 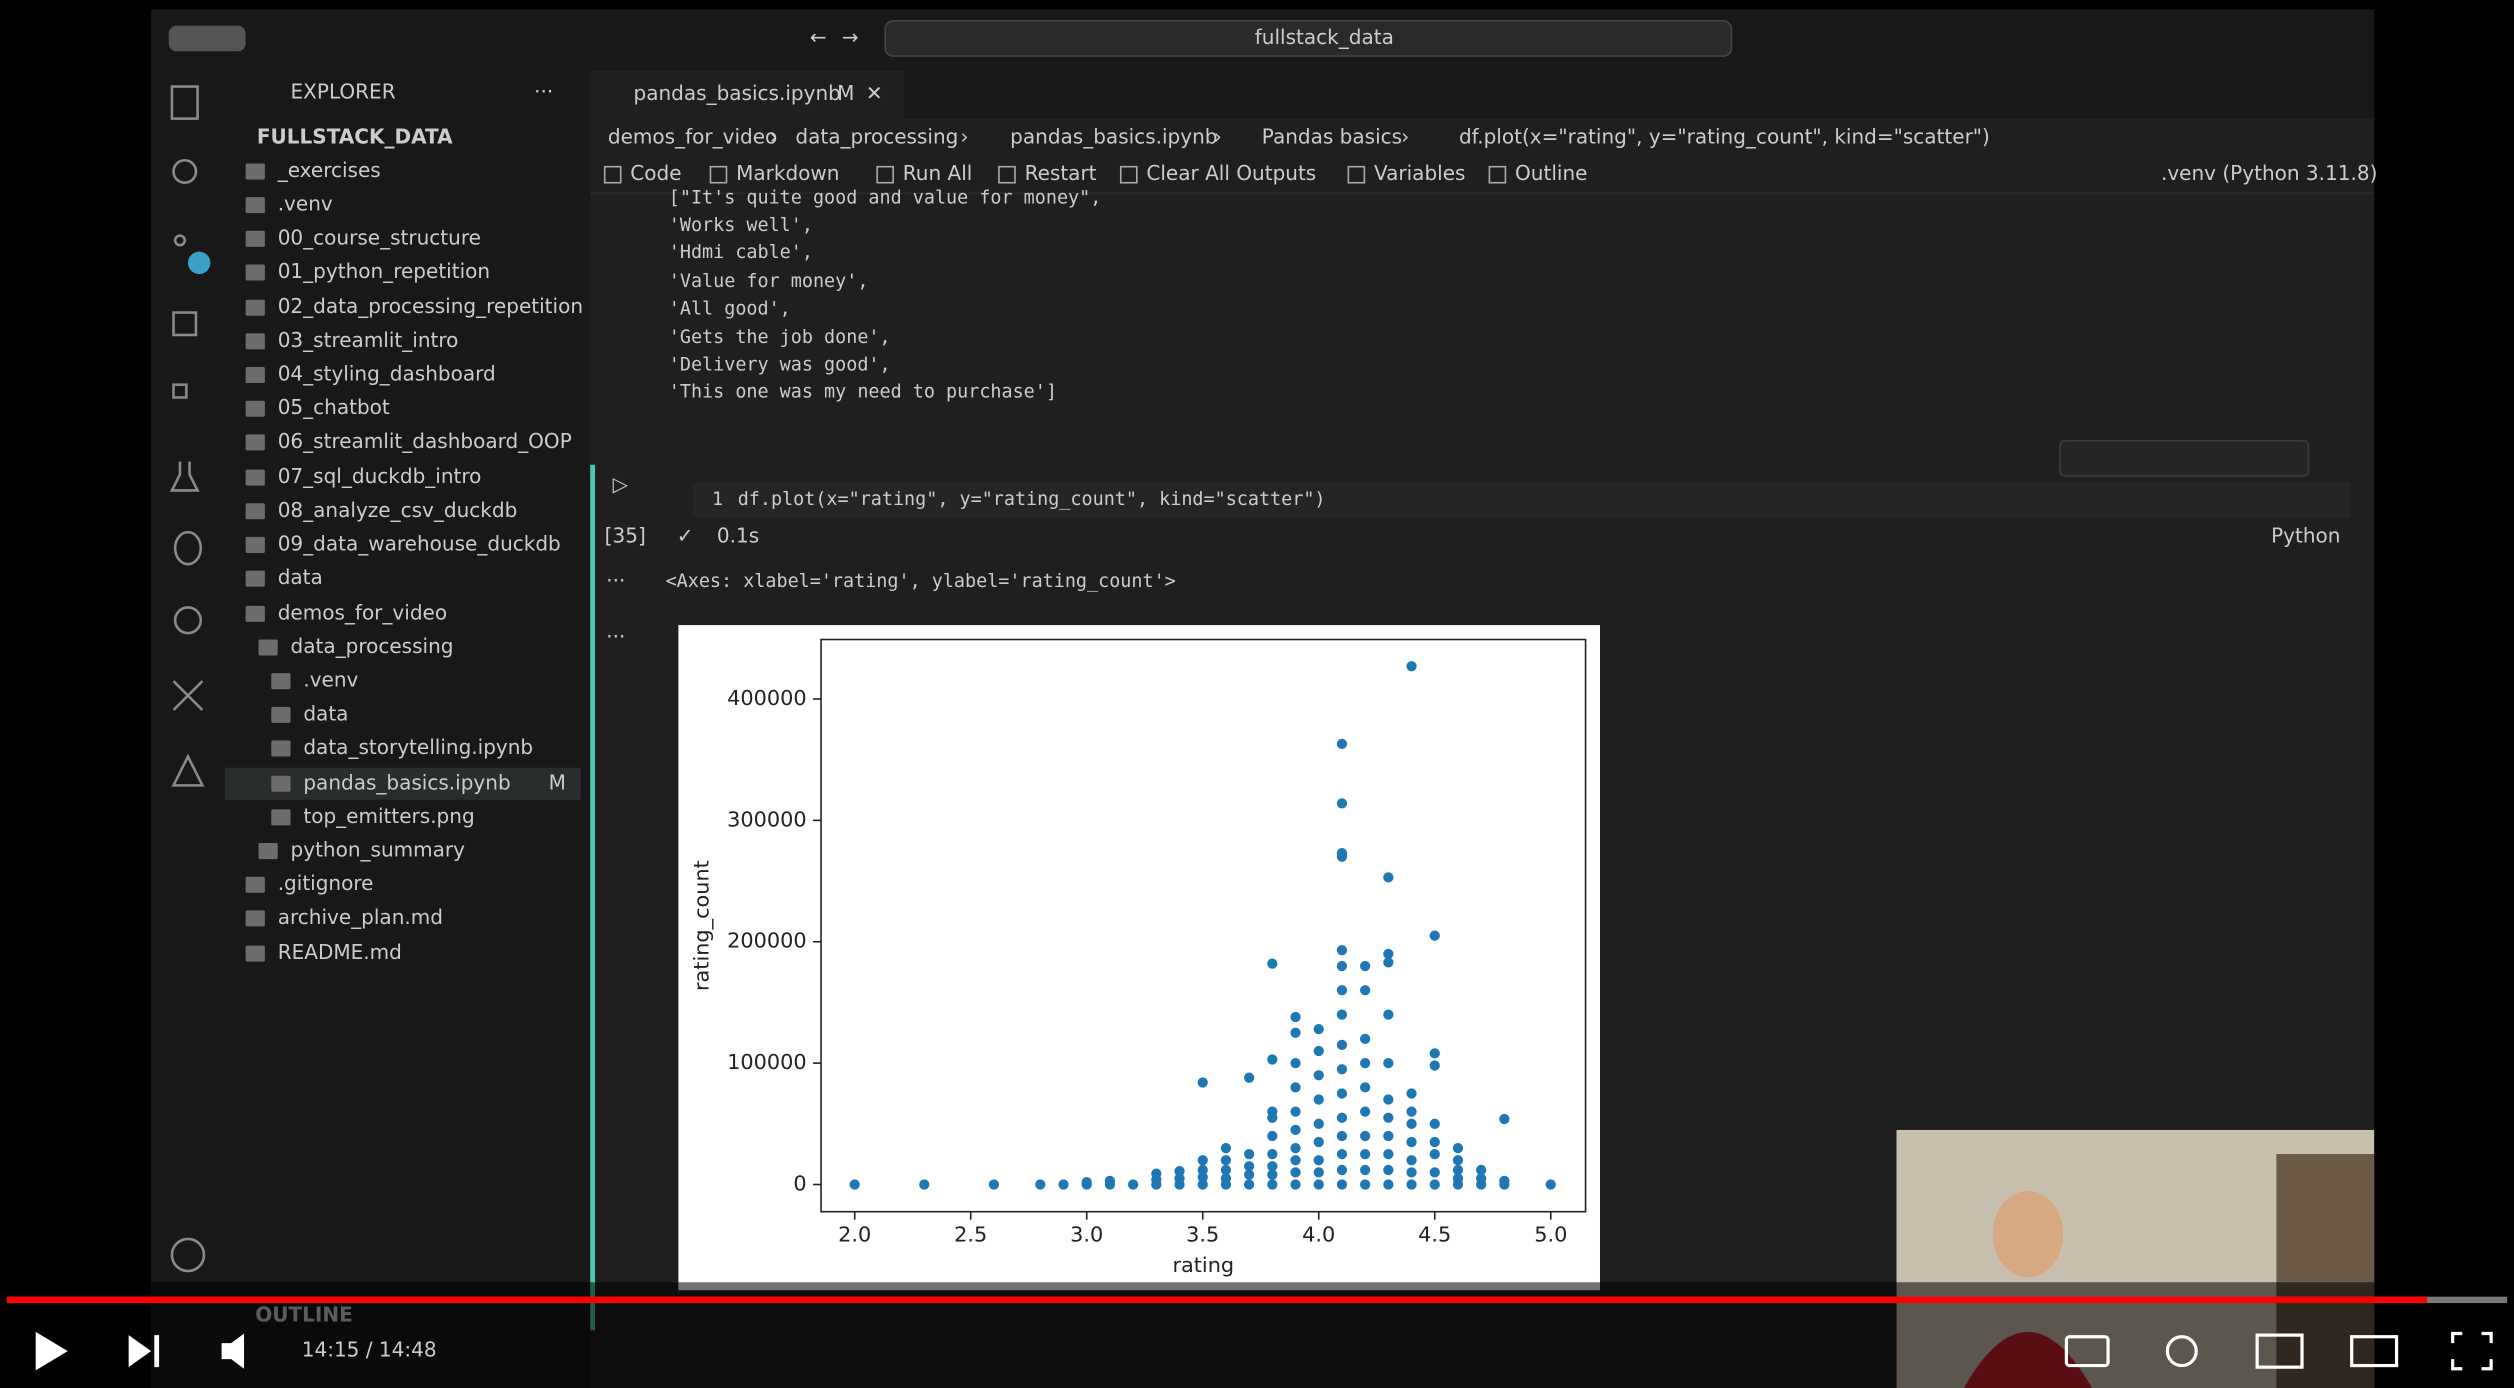 I want to click on cell-focus-bar, so click(x=593, y=897).